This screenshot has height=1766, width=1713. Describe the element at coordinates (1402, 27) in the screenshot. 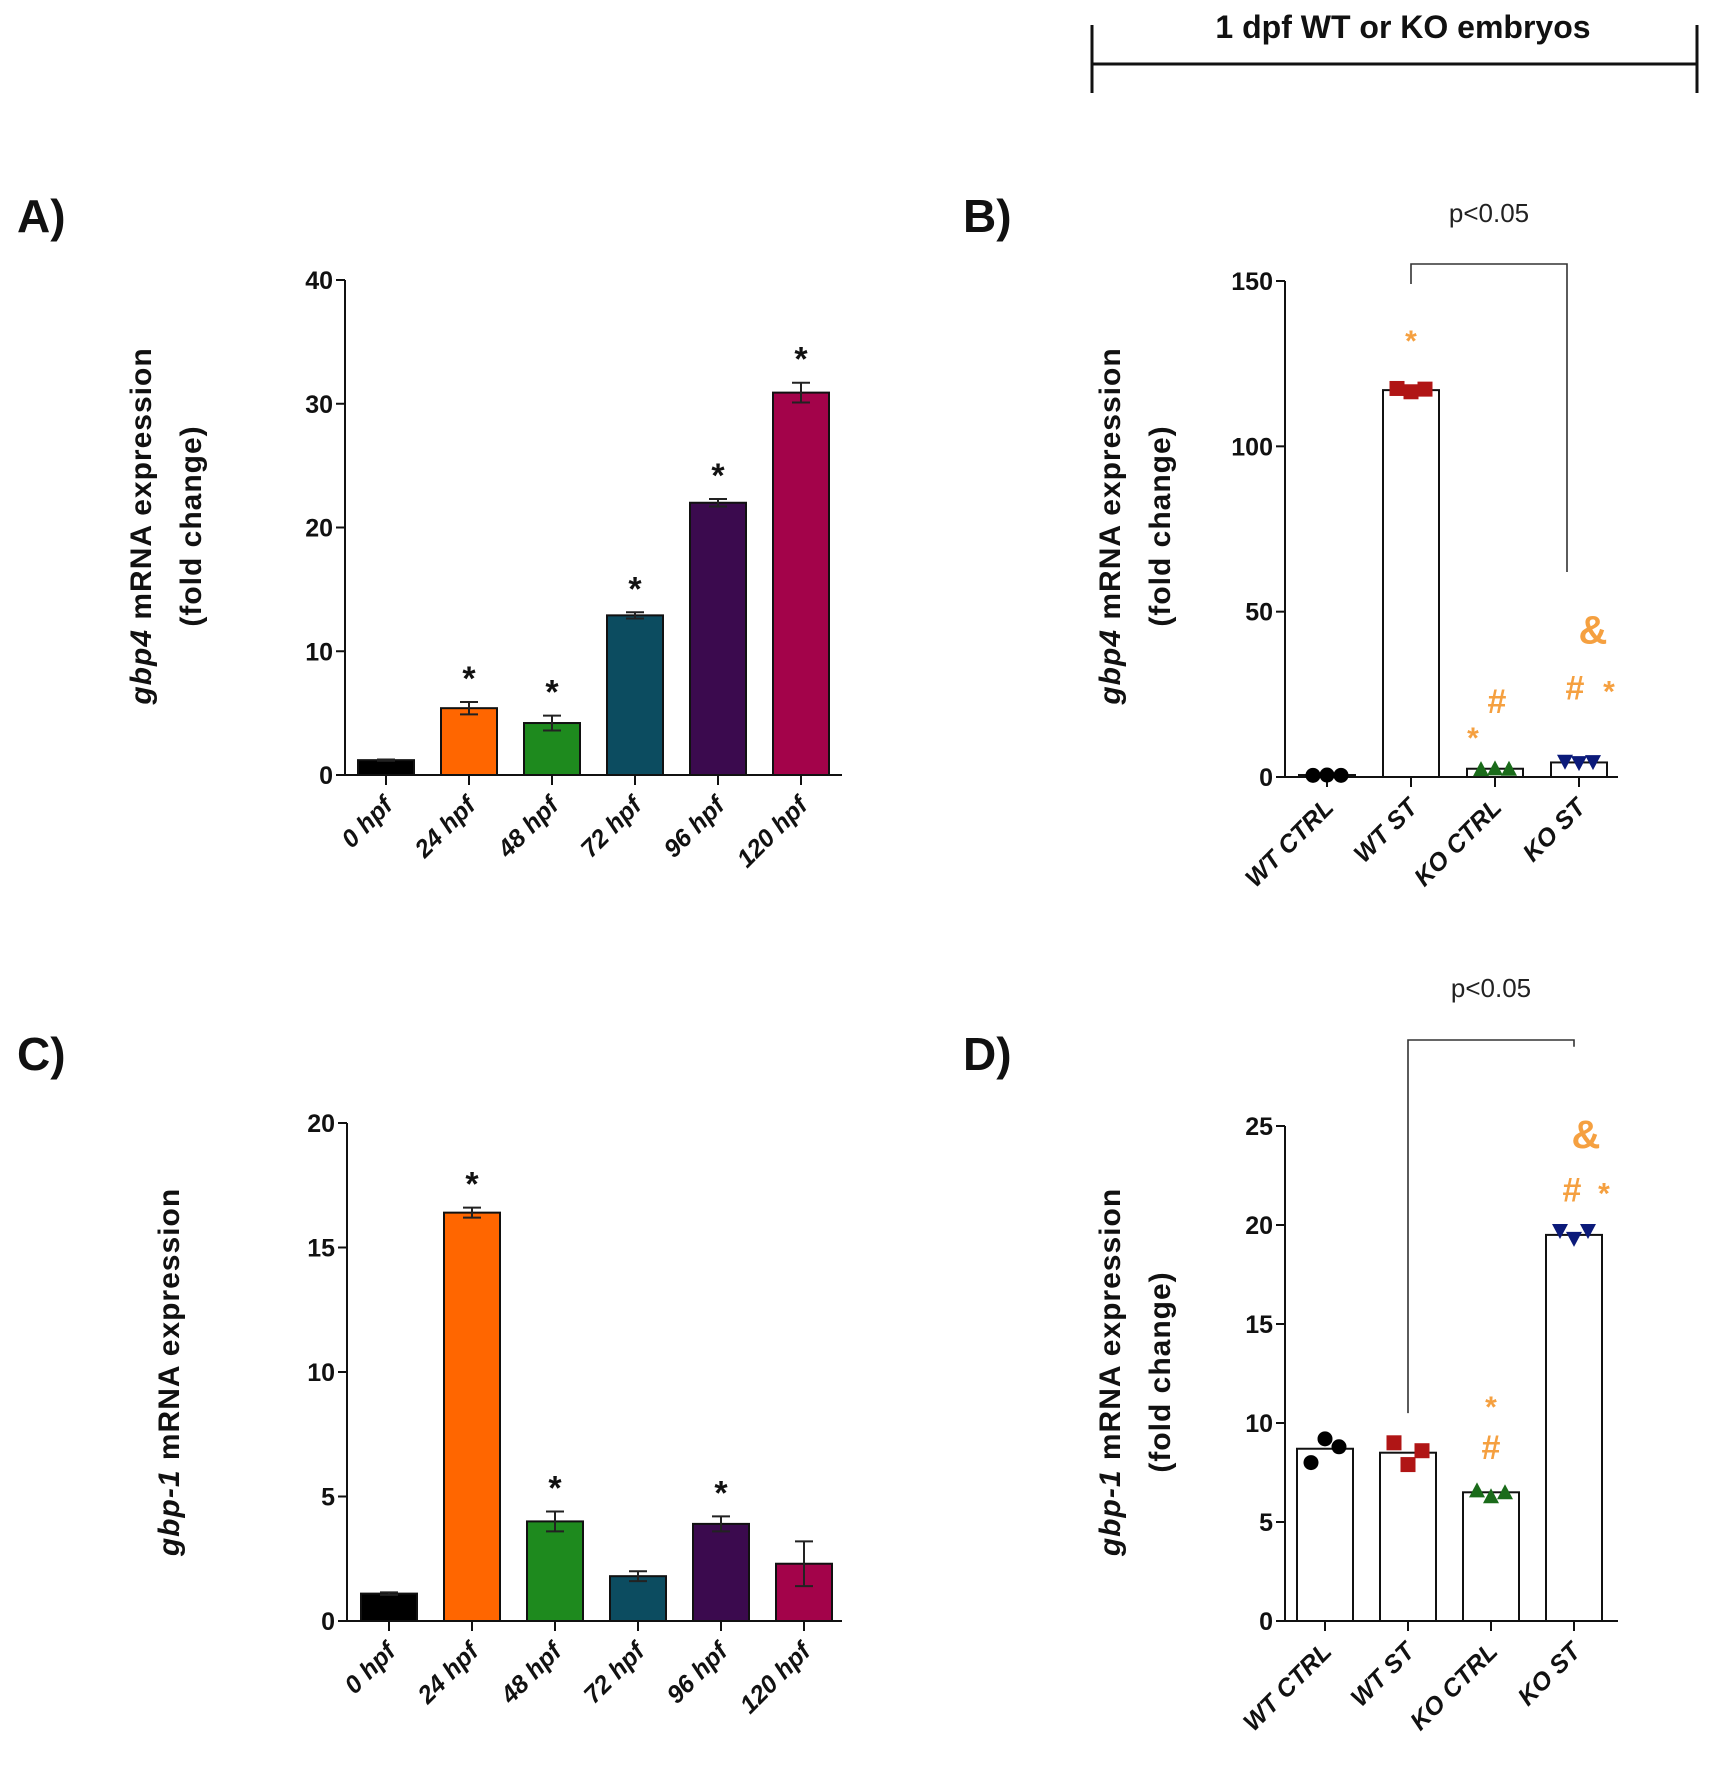

I see `header-title: 1 dpf WT or KO embryos` at that location.